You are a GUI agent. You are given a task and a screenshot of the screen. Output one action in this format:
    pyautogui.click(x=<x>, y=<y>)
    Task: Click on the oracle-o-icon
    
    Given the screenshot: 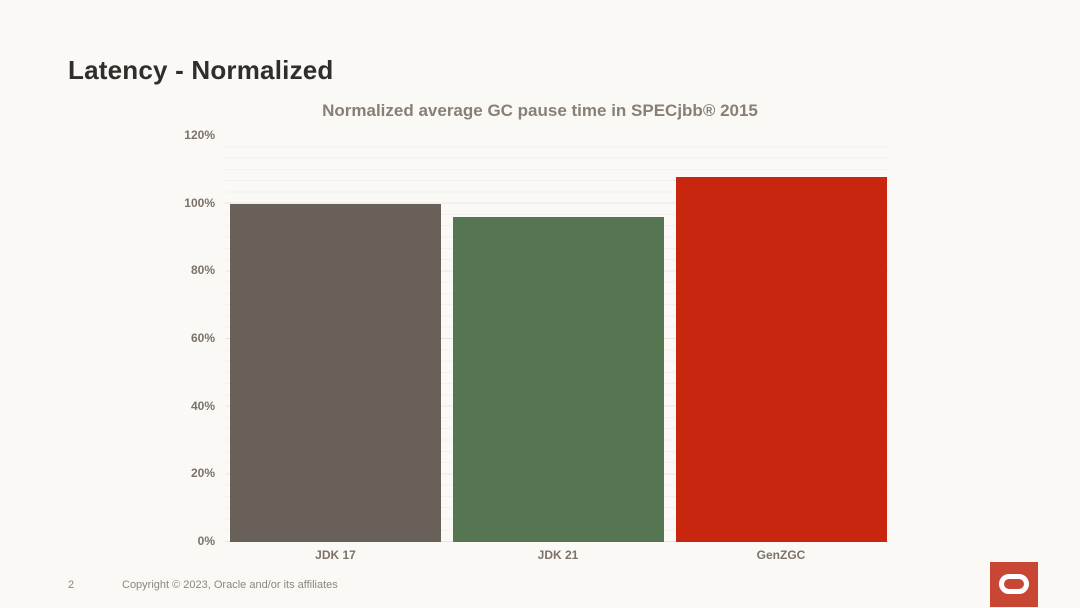 What is the action you would take?
    pyautogui.click(x=1014, y=584)
    